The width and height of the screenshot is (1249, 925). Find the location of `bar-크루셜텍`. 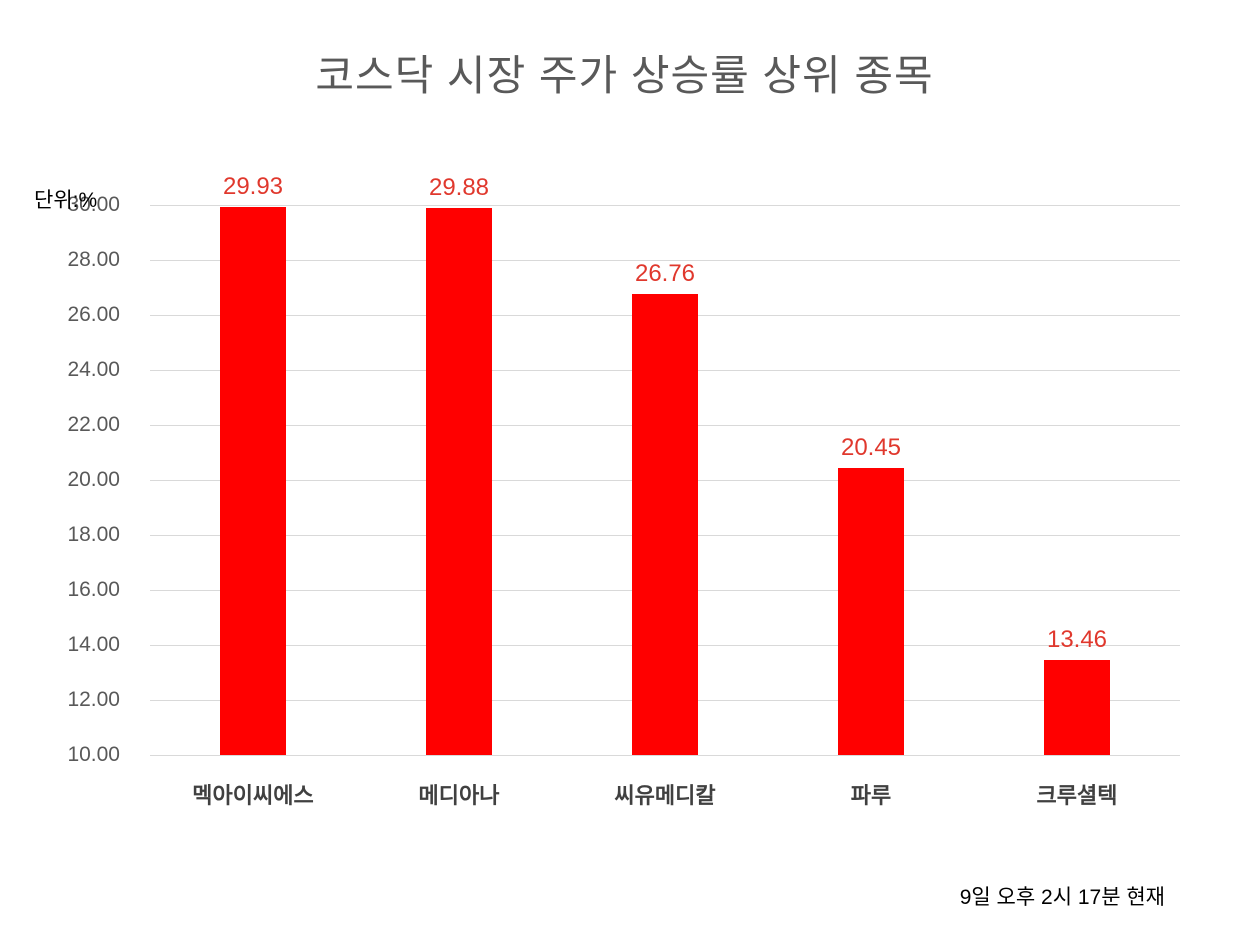

bar-크루셜텍 is located at coordinates (1077, 707).